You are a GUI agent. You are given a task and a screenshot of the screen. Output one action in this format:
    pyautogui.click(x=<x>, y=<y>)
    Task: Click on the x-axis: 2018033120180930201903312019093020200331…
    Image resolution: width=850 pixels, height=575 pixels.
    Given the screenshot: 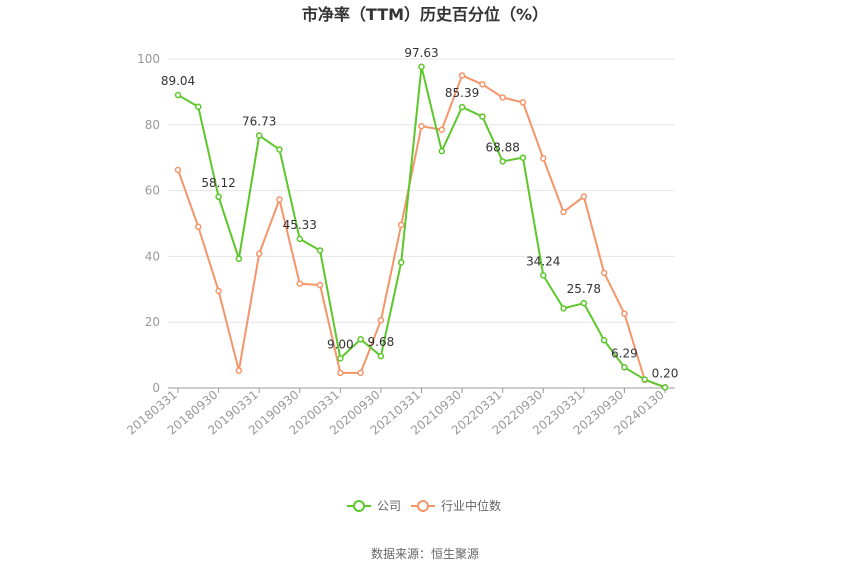 What is the action you would take?
    pyautogui.click(x=399, y=412)
    